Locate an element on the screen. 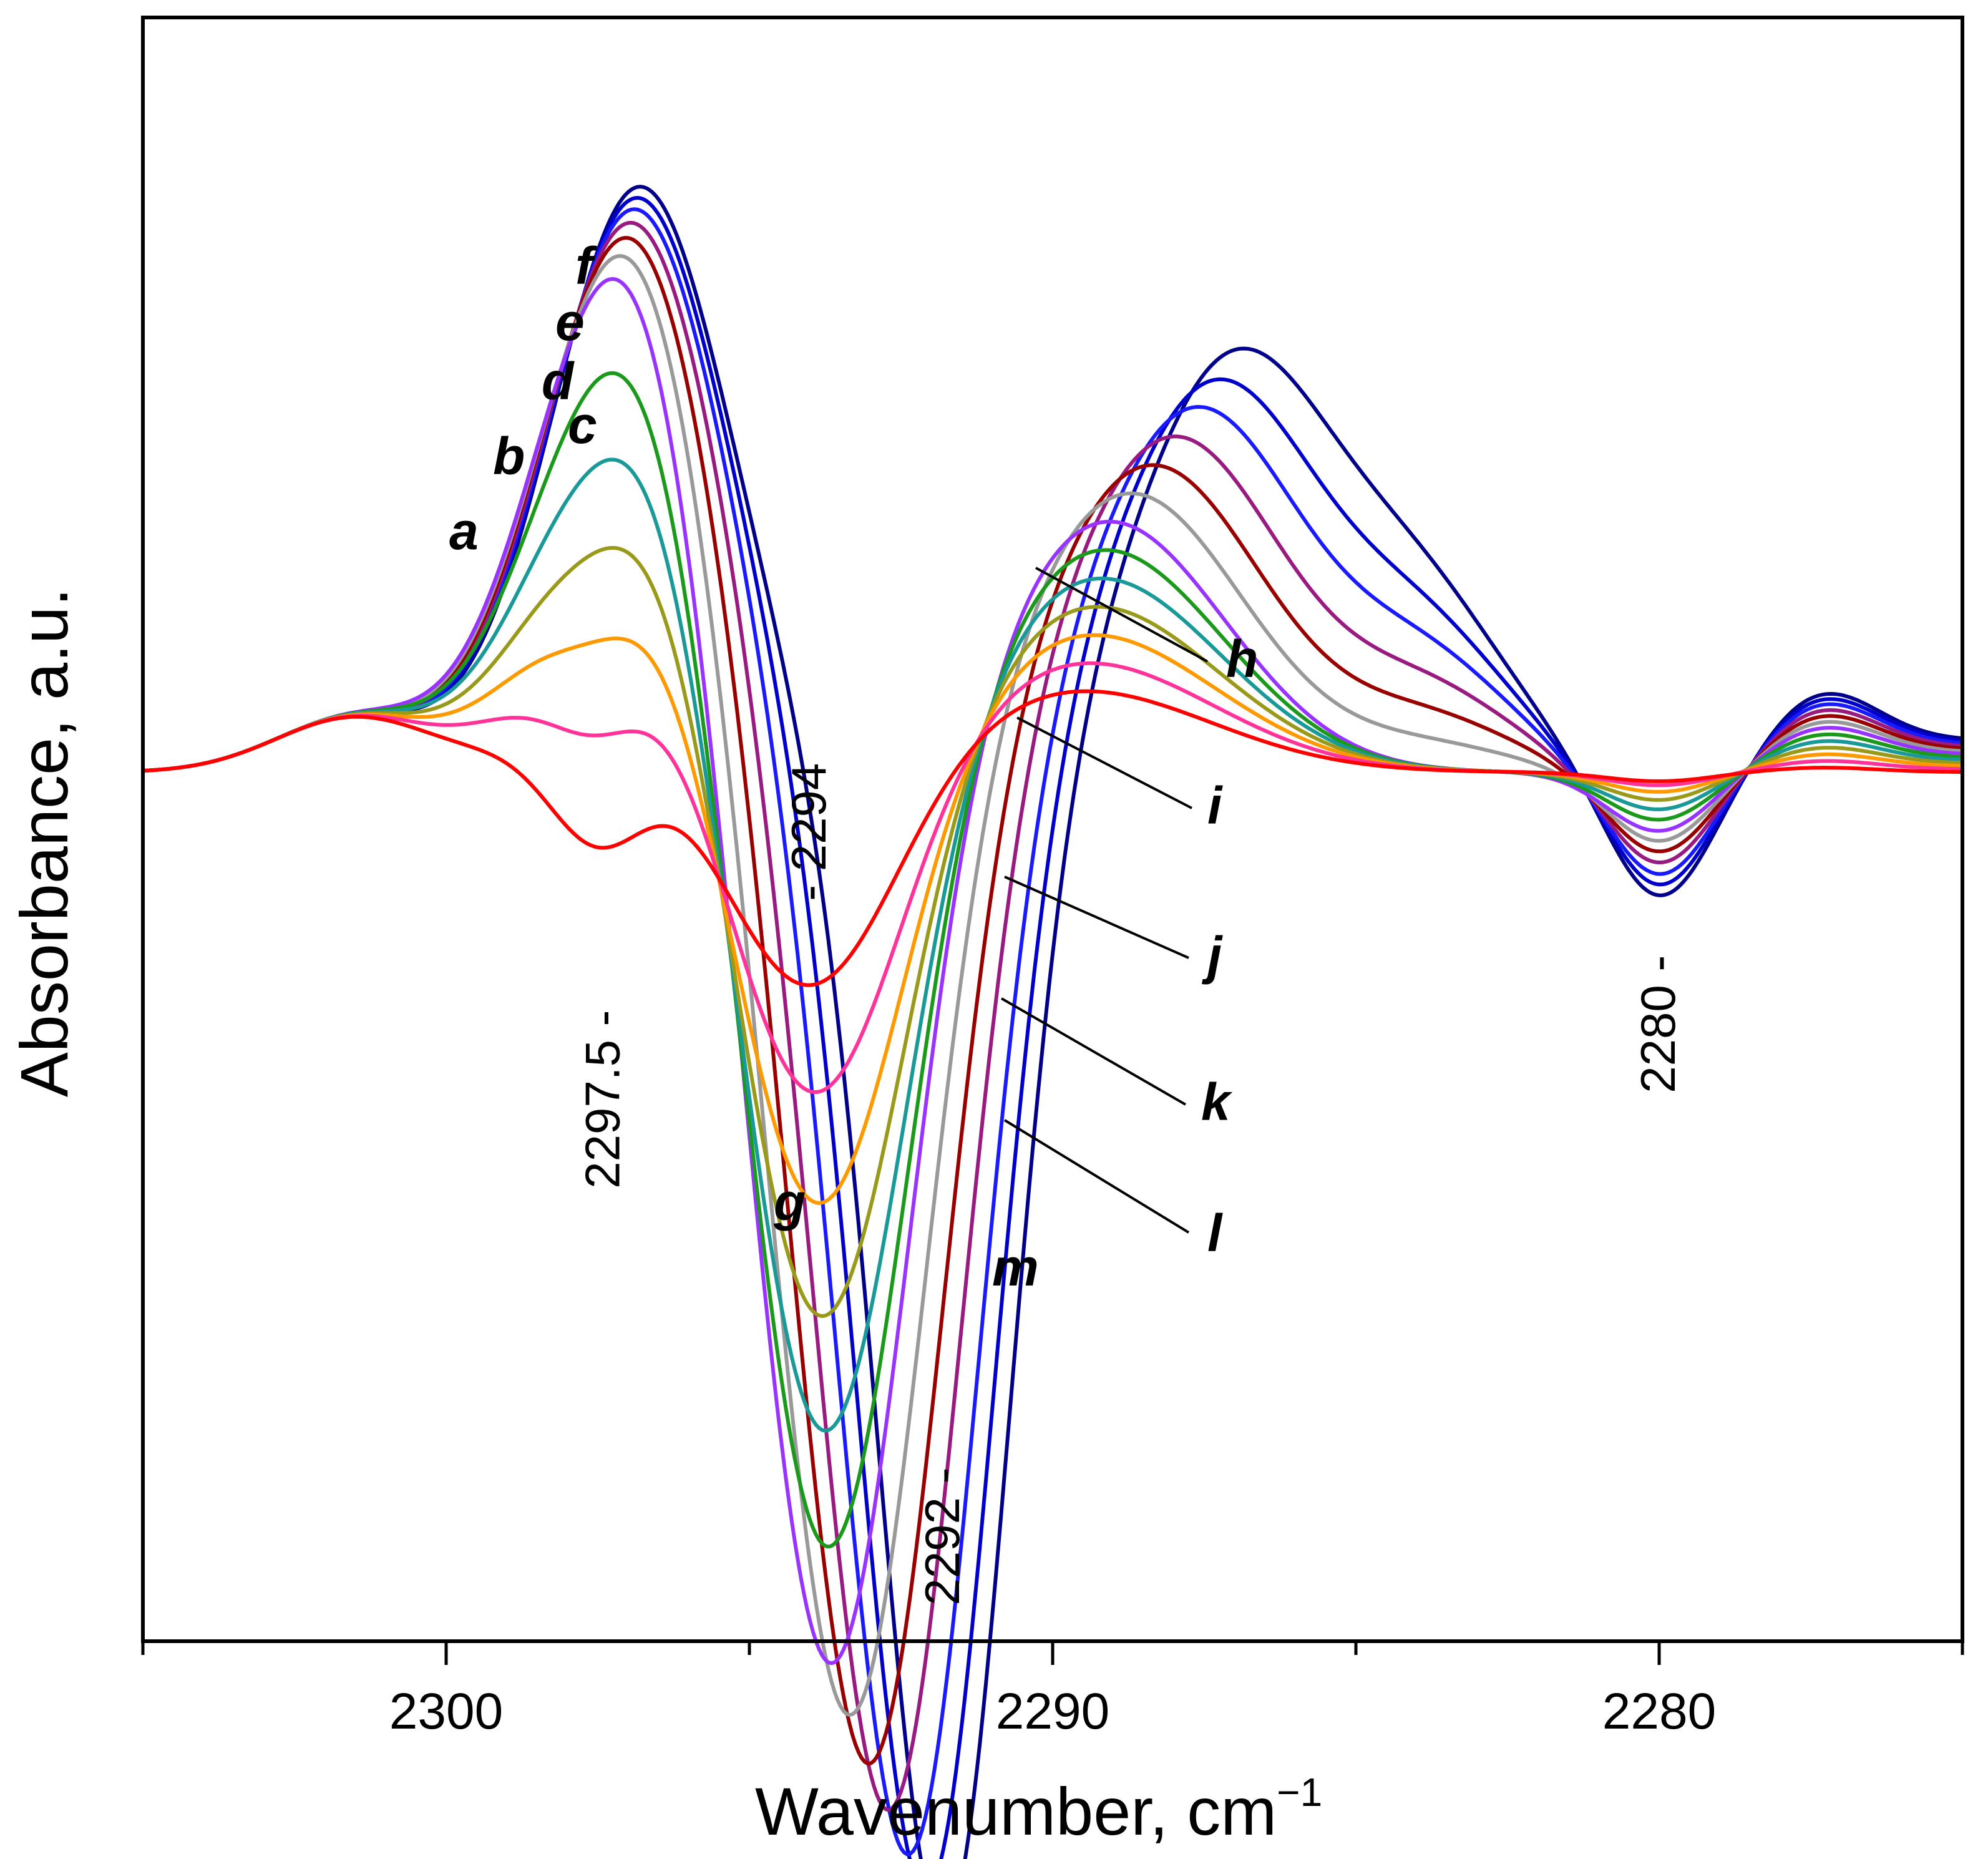 This screenshot has width=1988, height=1859. series-line-a is located at coordinates (1052, 838).